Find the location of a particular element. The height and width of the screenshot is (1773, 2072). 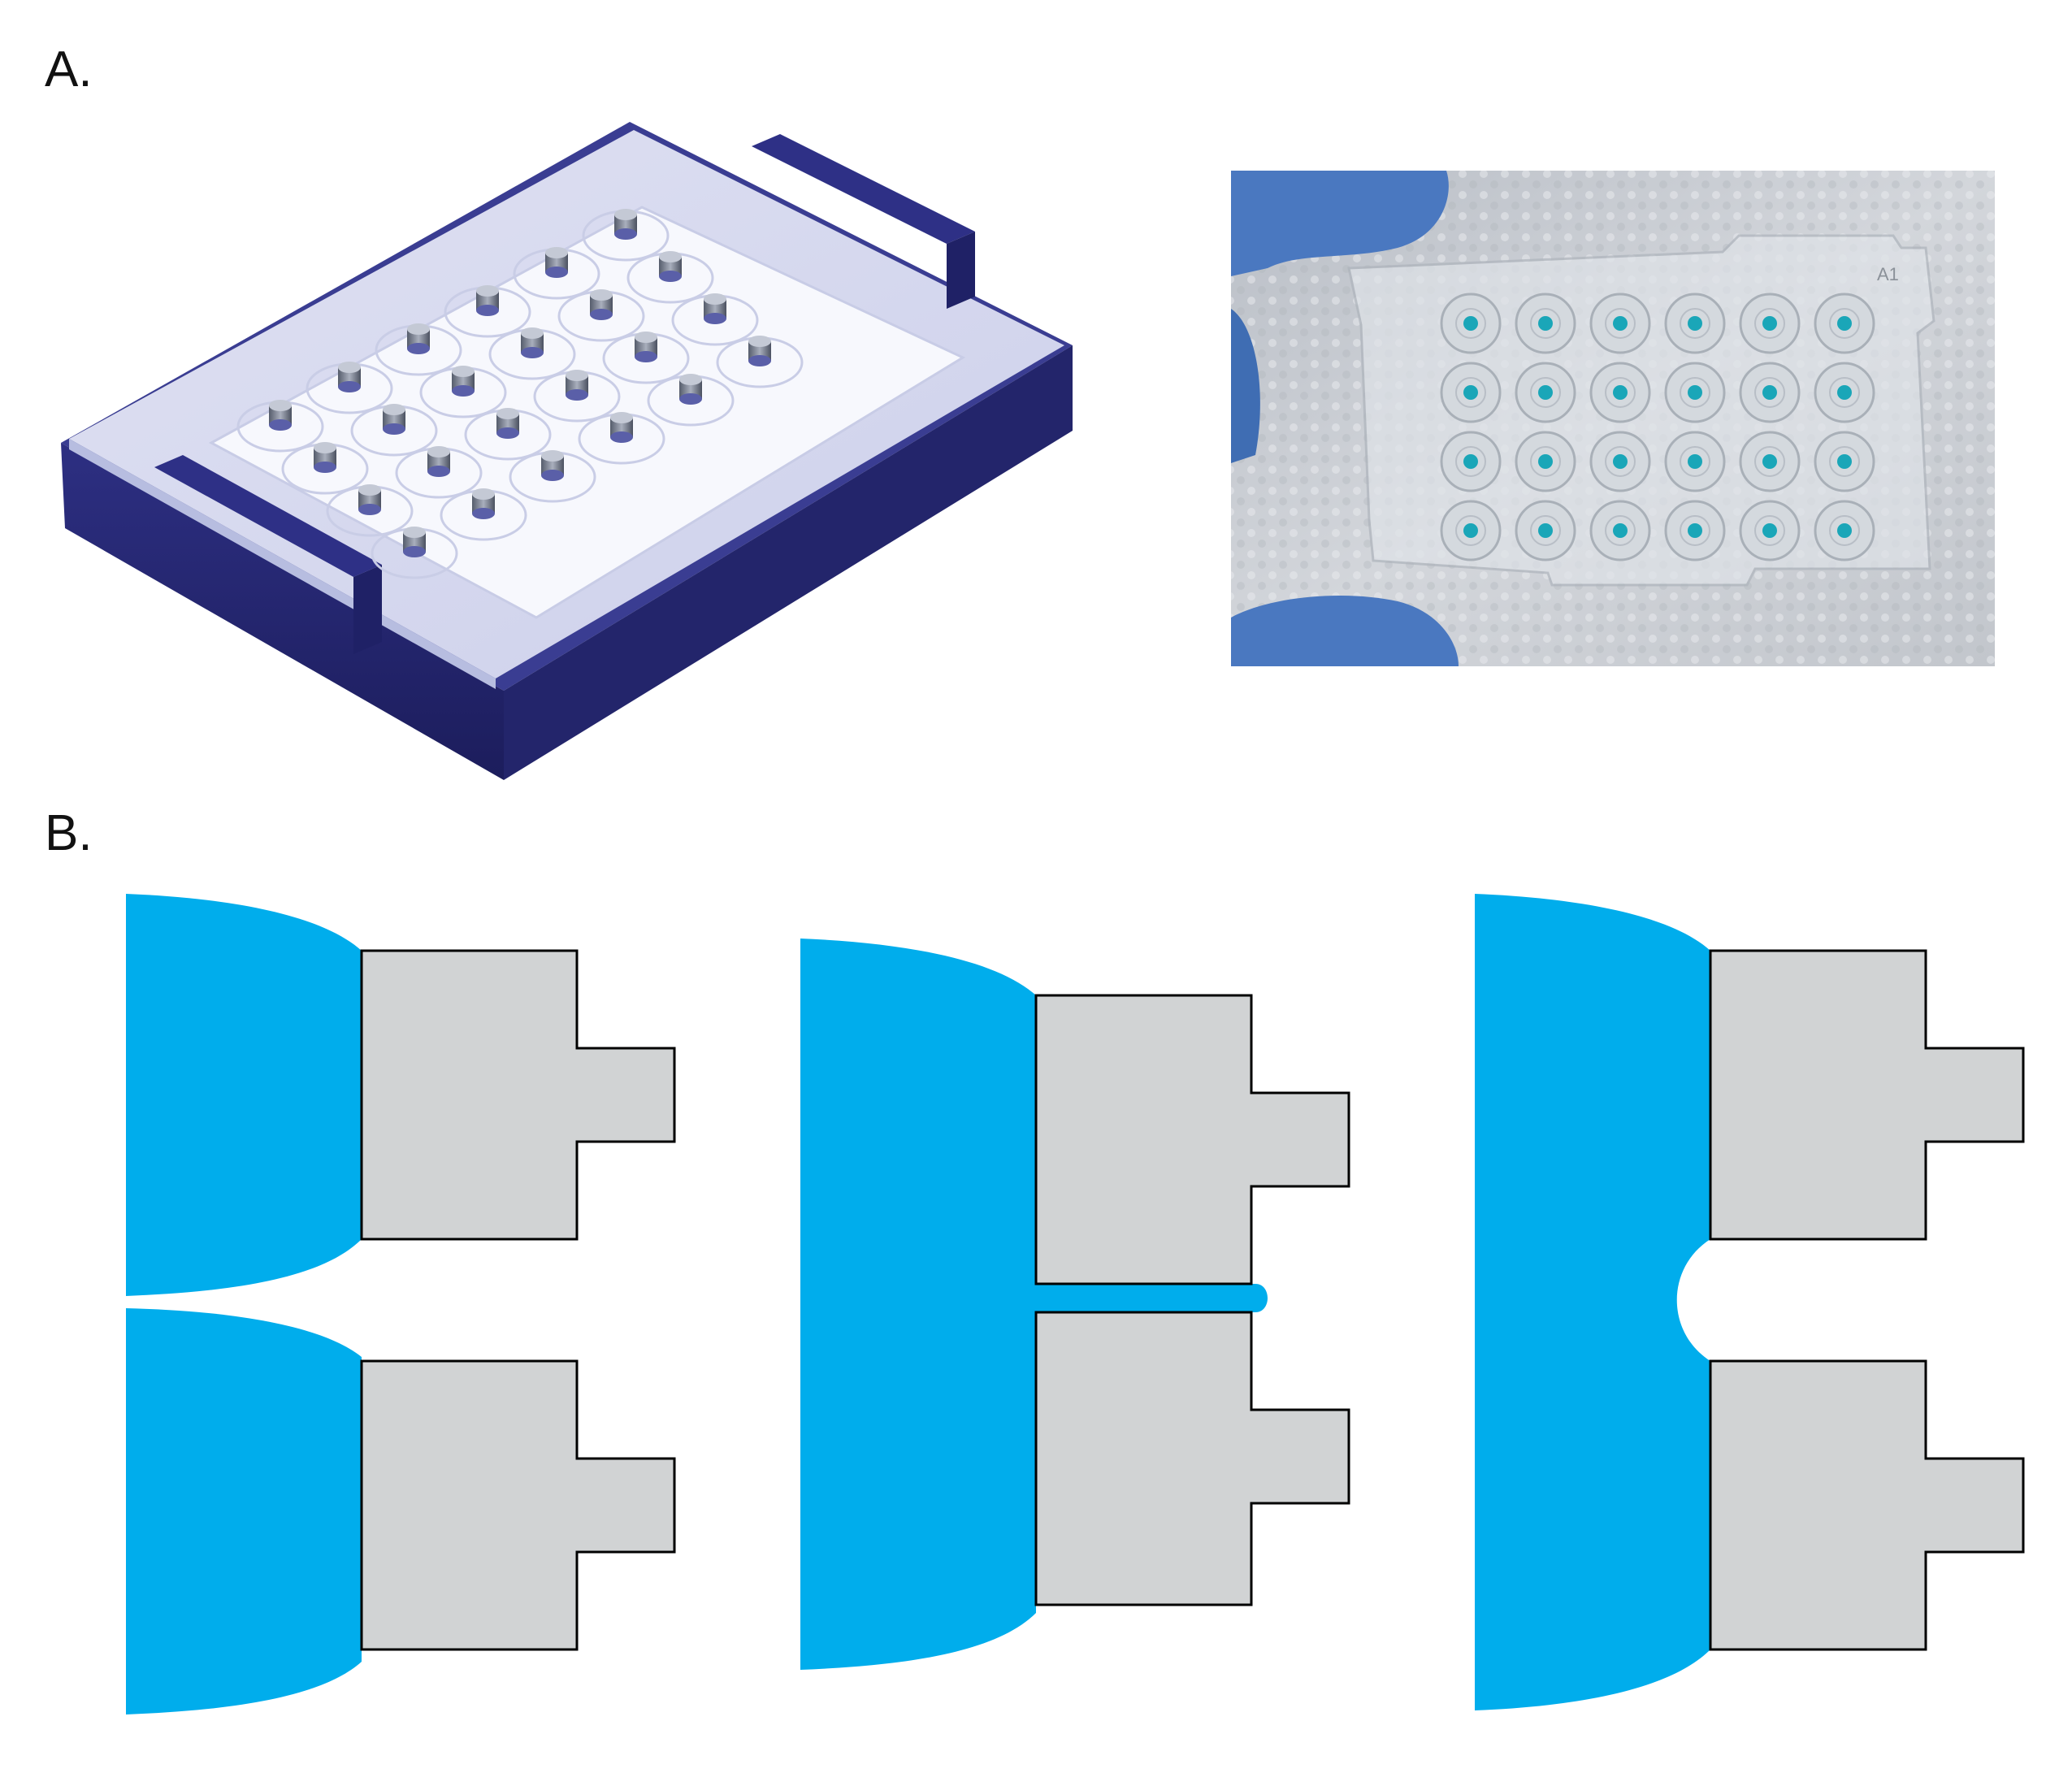

clamp-bar-front is located at coordinates (268, 516).